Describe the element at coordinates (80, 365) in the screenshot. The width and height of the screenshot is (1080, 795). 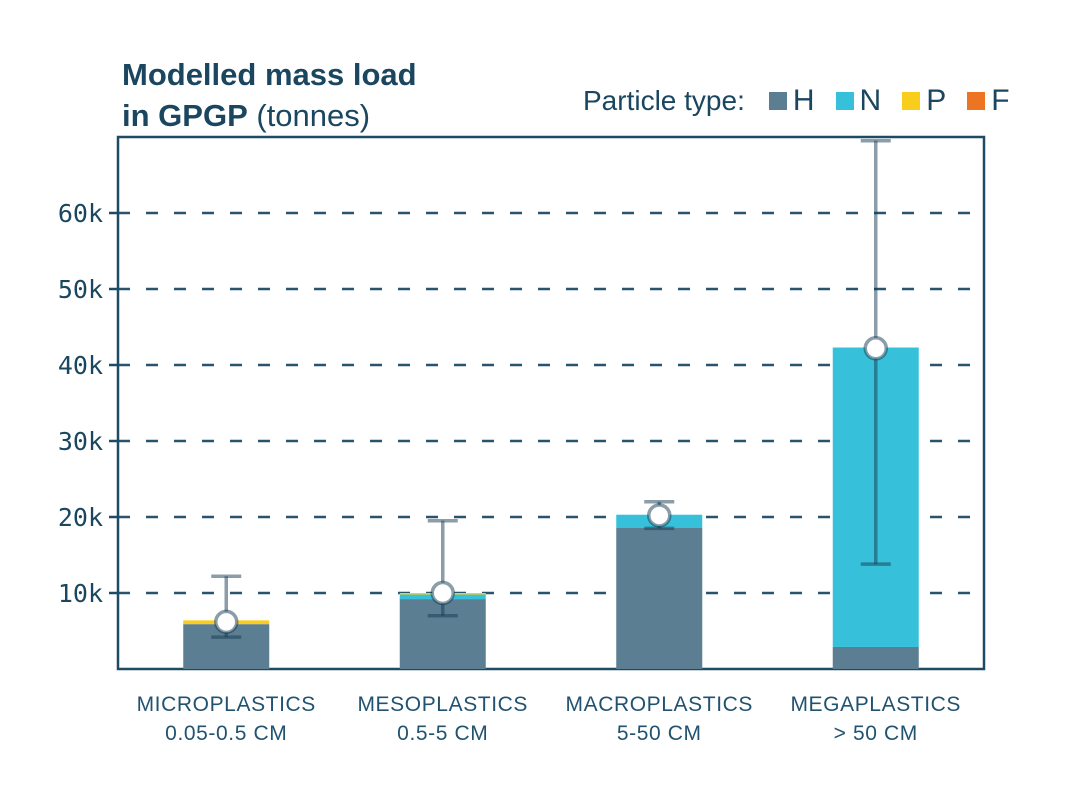
I see `y-tick-label: 40k` at that location.